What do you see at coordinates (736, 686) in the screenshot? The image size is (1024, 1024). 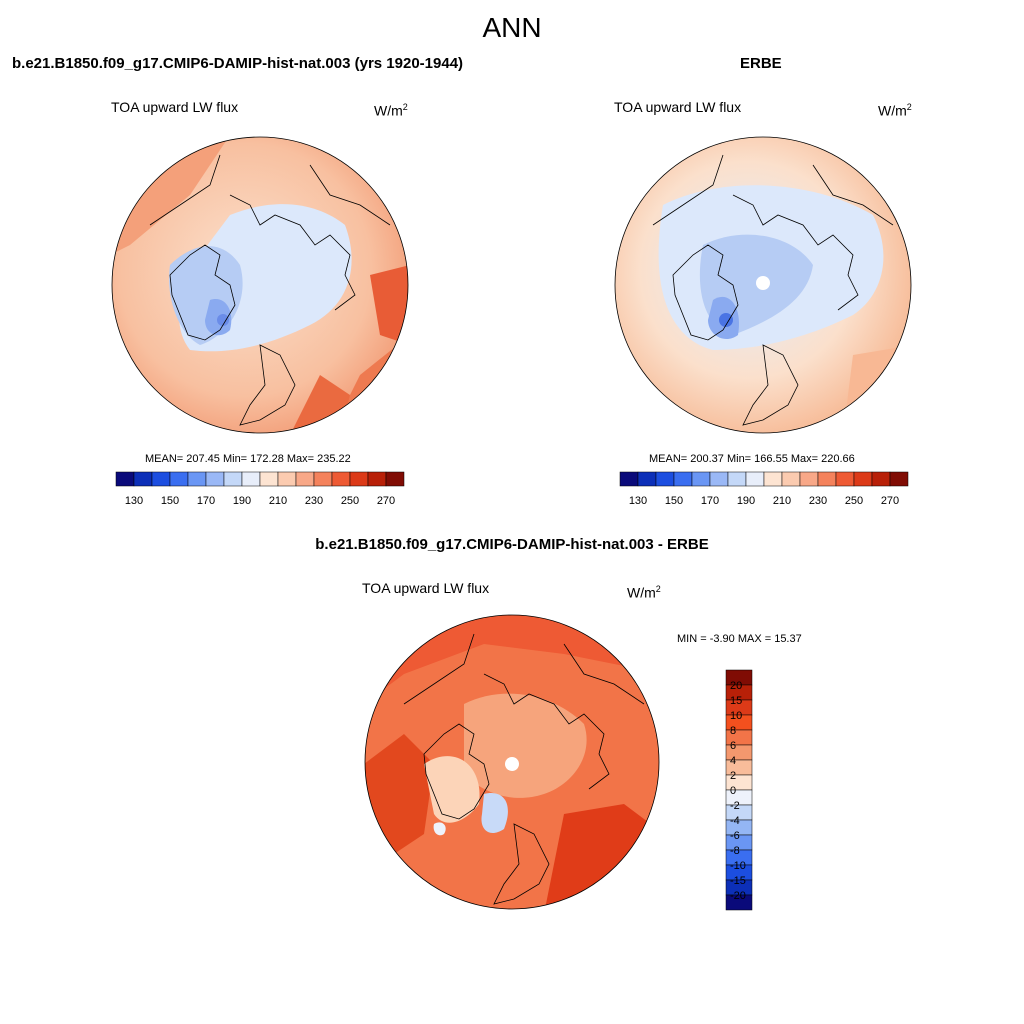 I see `colorbar-tick-label: 20` at bounding box center [736, 686].